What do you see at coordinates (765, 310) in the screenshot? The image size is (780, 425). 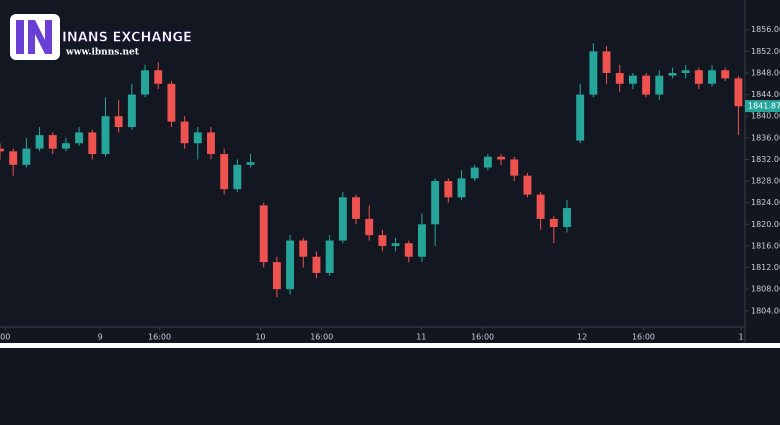 I see `y-tick-label: 1804.00` at bounding box center [765, 310].